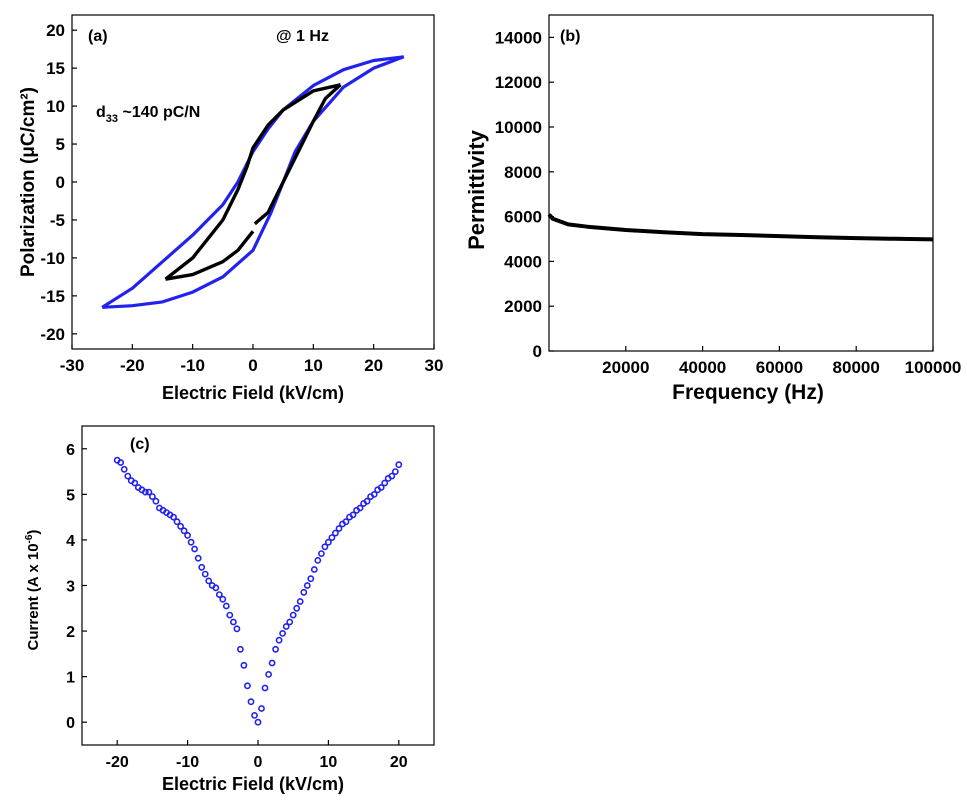  I want to click on y-tick-label: 15, so click(55, 68).